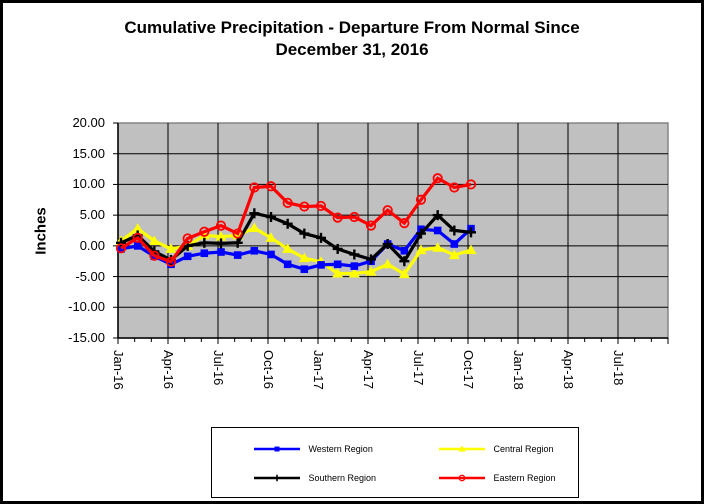  Describe the element at coordinates (88, 184) in the screenshot. I see `y-tick-label: 10.00` at that location.